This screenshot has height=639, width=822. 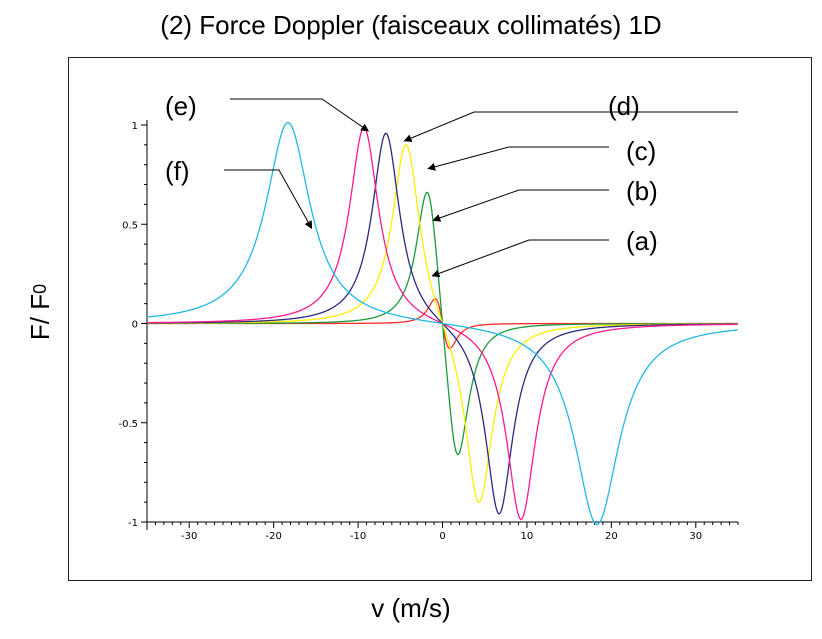 I want to click on annotation-arrow-d, so click(x=506, y=126).